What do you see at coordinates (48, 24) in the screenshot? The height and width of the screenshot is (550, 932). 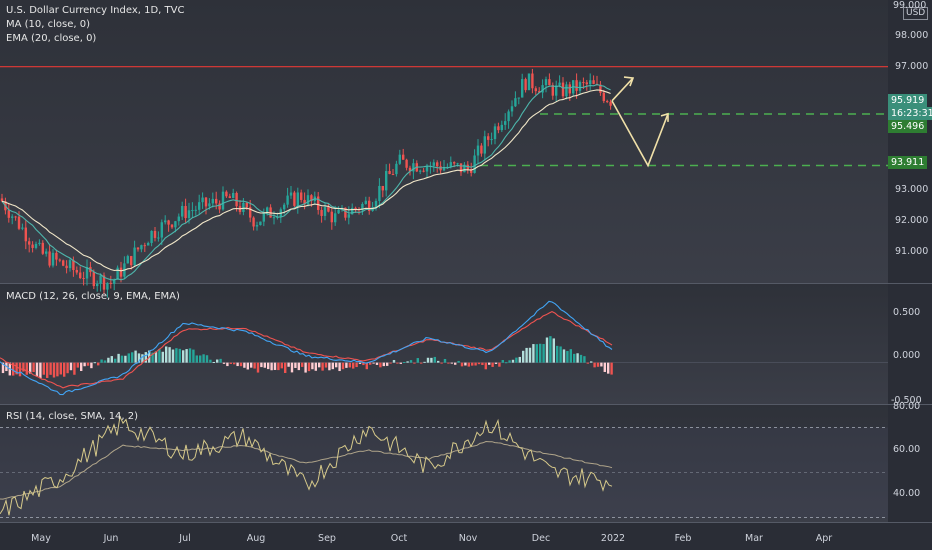 I see `ma-legend: MA (10, close, 0)` at bounding box center [48, 24].